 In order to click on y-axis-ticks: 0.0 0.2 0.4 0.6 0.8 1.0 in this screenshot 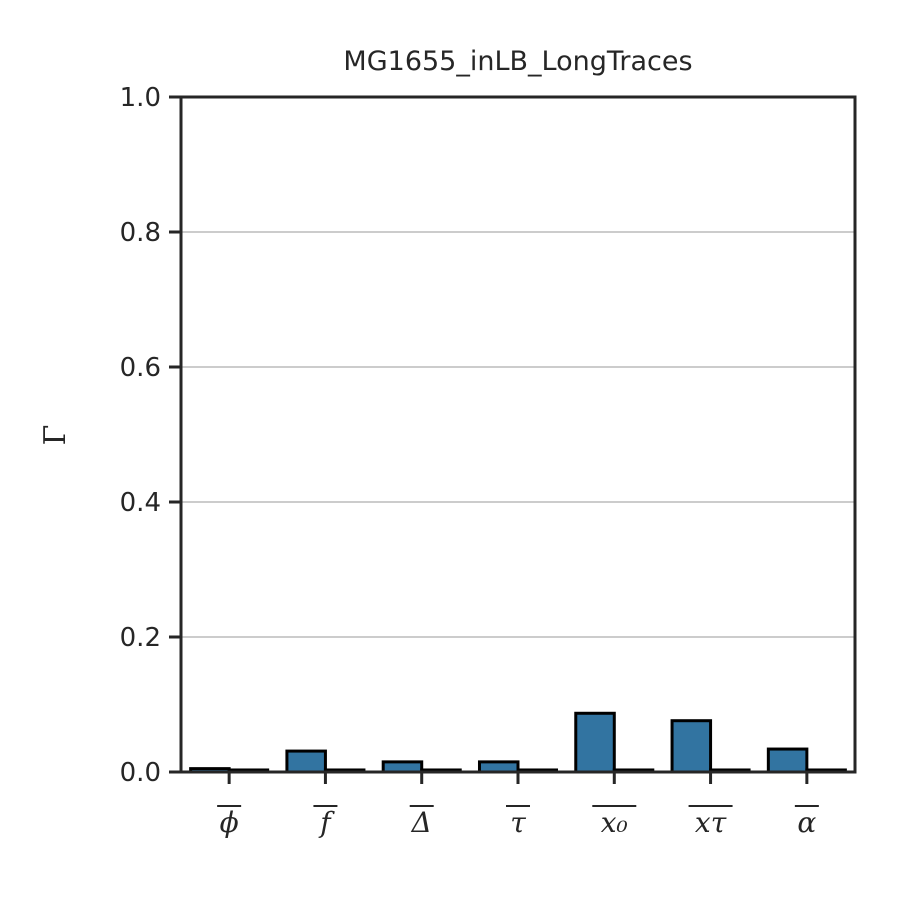, I will do `click(150, 435)`.